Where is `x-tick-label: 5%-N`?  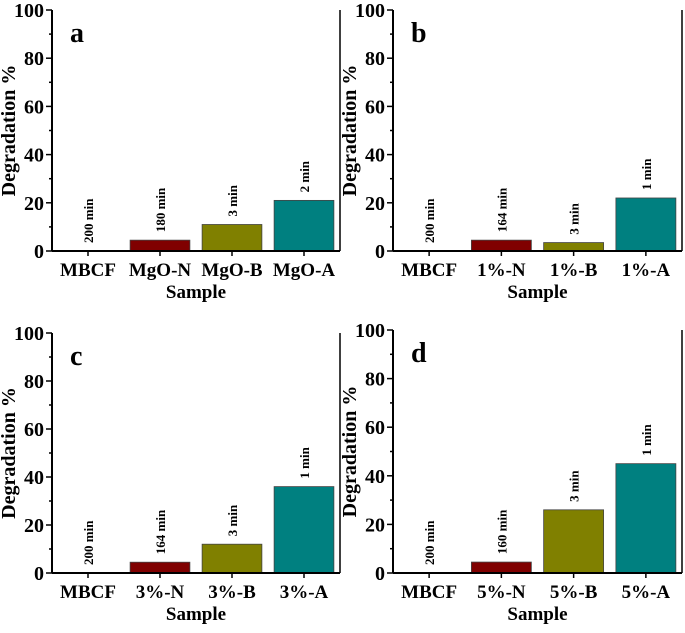 x-tick-label: 5%-N is located at coordinates (501, 592).